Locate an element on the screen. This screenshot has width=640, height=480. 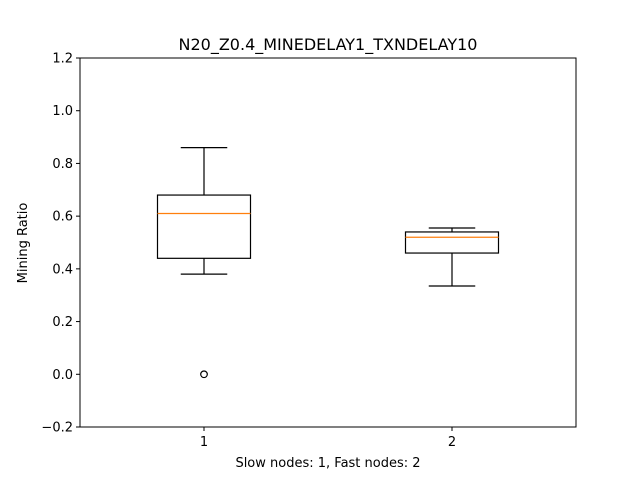
y-tick-label: 0.4 is located at coordinates (62, 269).